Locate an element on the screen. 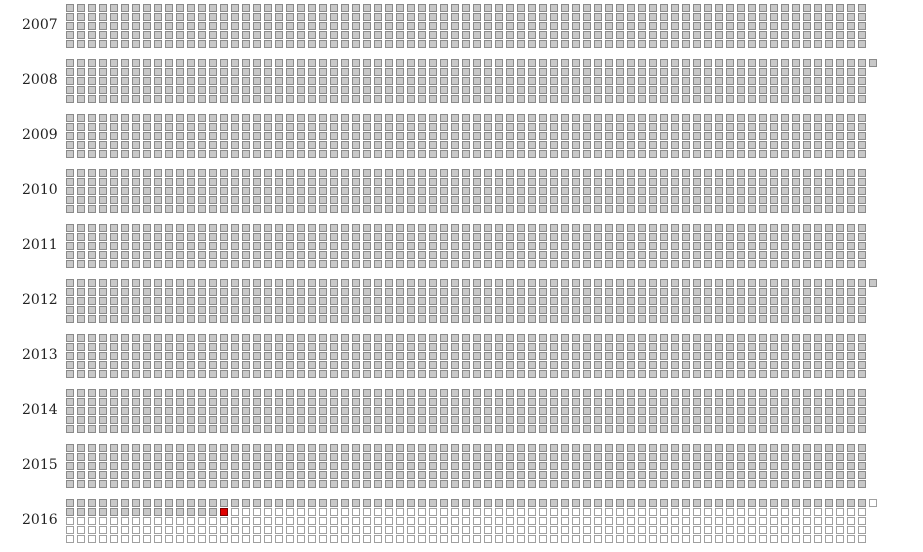  year-label: 2010 is located at coordinates (40, 190).